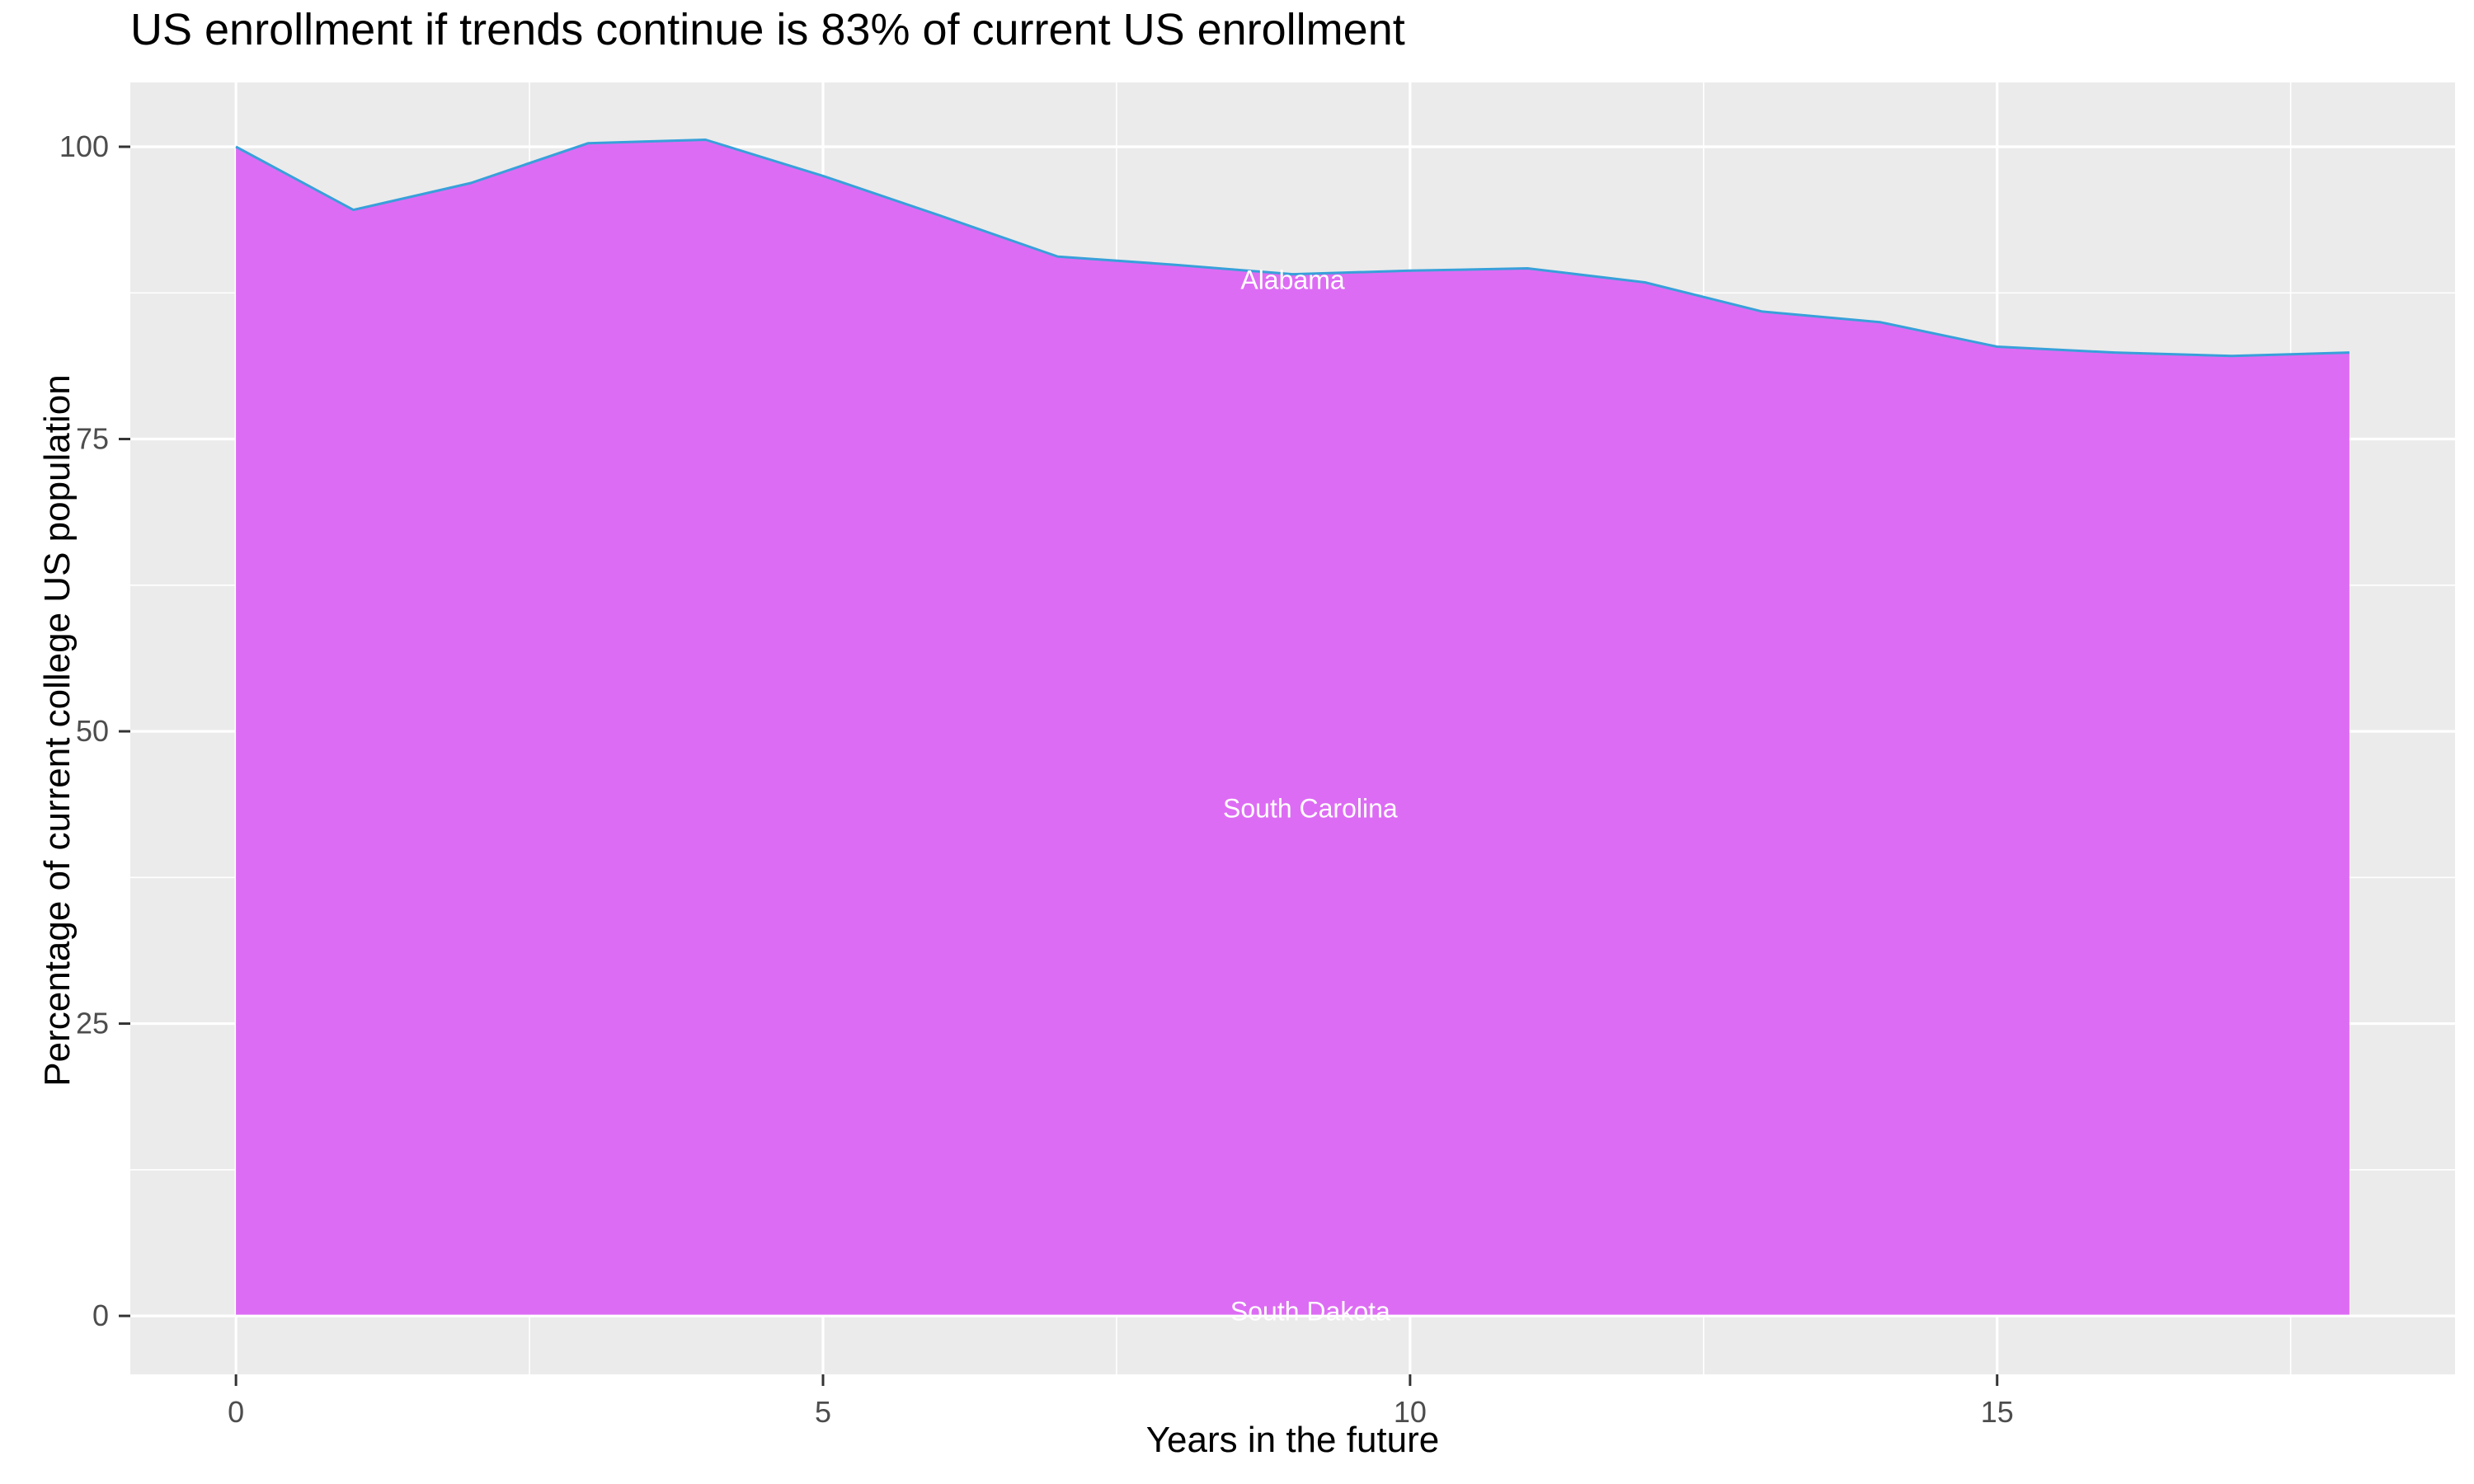 Image resolution: width=2474 pixels, height=1484 pixels. What do you see at coordinates (1310, 1311) in the screenshot?
I see `state-label-south-dakota: South Dakota` at bounding box center [1310, 1311].